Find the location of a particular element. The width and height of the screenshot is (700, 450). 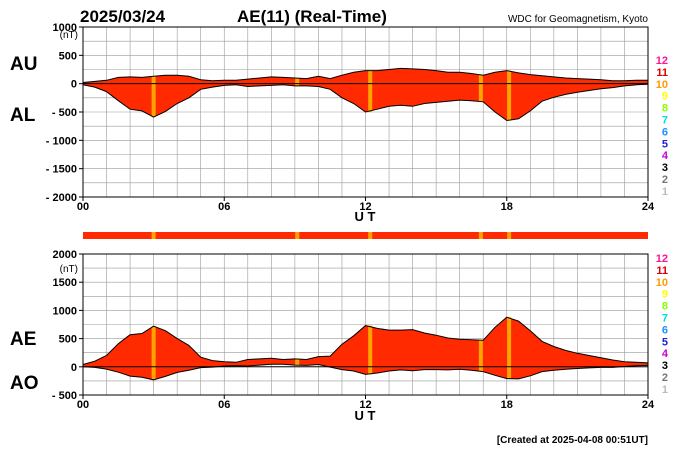

au-al-y-tick-label: 500 is located at coordinates (68, 56).